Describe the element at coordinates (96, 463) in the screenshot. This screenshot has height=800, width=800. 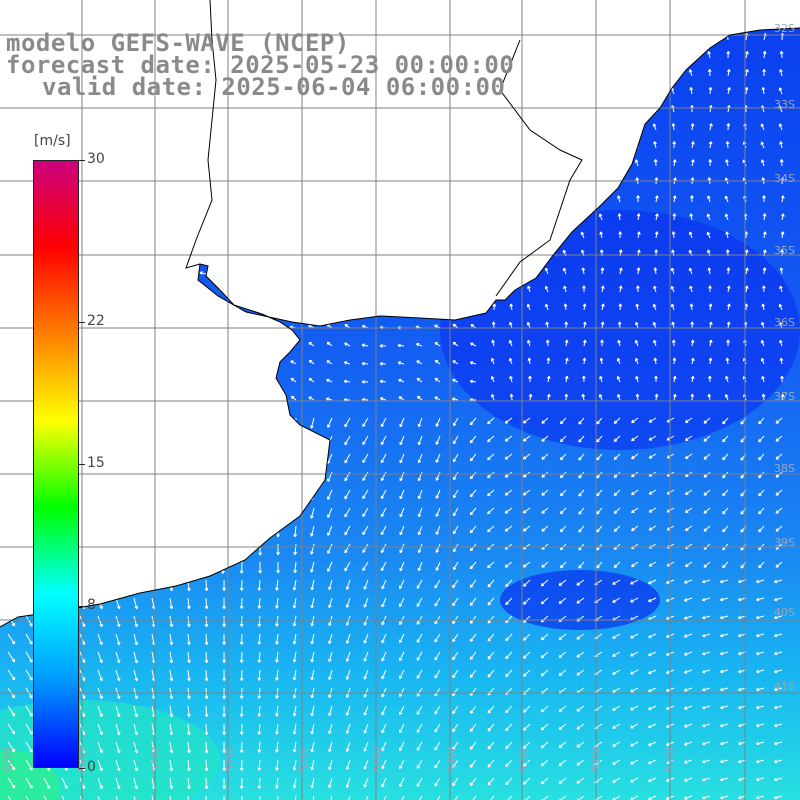
I see `colorbar-tick-label: 15` at that location.